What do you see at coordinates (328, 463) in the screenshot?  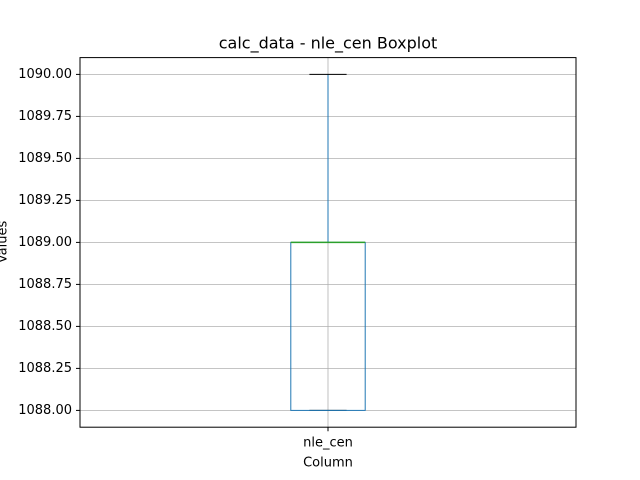 I see `x-axis-label: Column` at bounding box center [328, 463].